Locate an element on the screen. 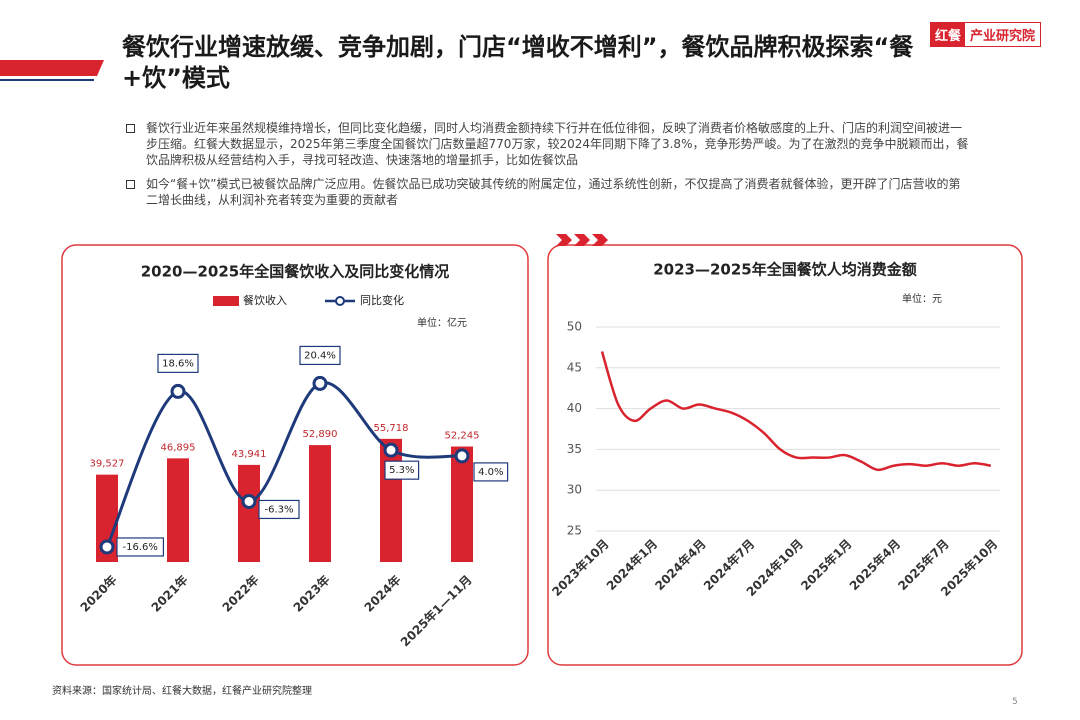 The width and height of the screenshot is (1080, 720). value-label: -16.6% is located at coordinates (140, 547).